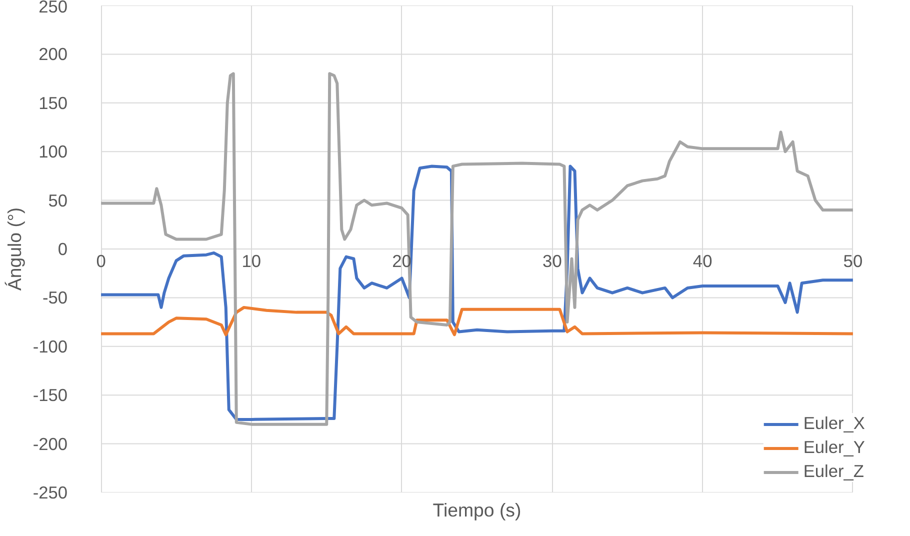 This screenshot has width=910, height=536. I want to click on legend-label: Euler_Z, so click(833, 471).